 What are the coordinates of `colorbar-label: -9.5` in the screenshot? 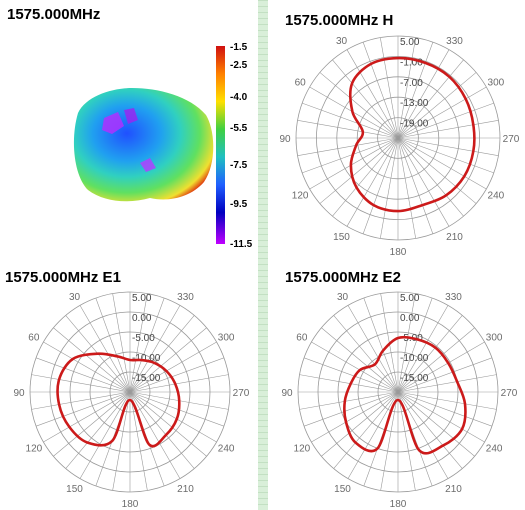 It's located at (239, 204).